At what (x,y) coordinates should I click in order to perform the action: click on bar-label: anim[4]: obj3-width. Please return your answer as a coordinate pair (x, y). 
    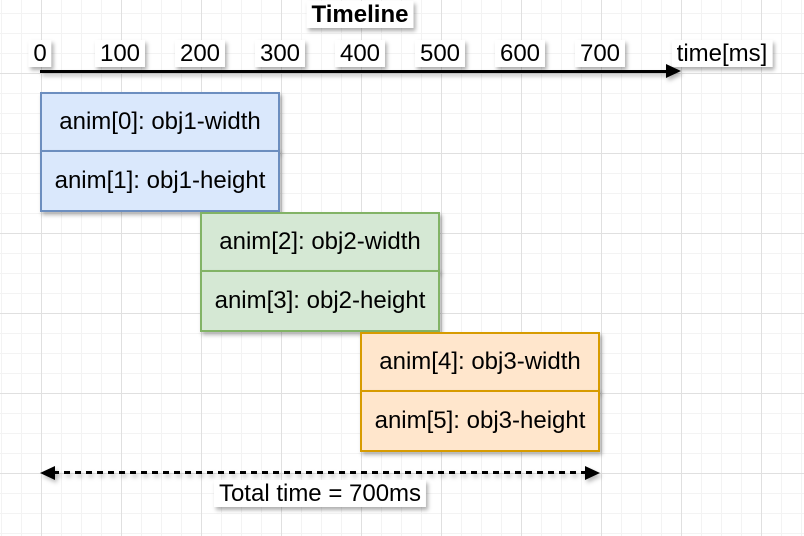
    Looking at the image, I should click on (480, 361).